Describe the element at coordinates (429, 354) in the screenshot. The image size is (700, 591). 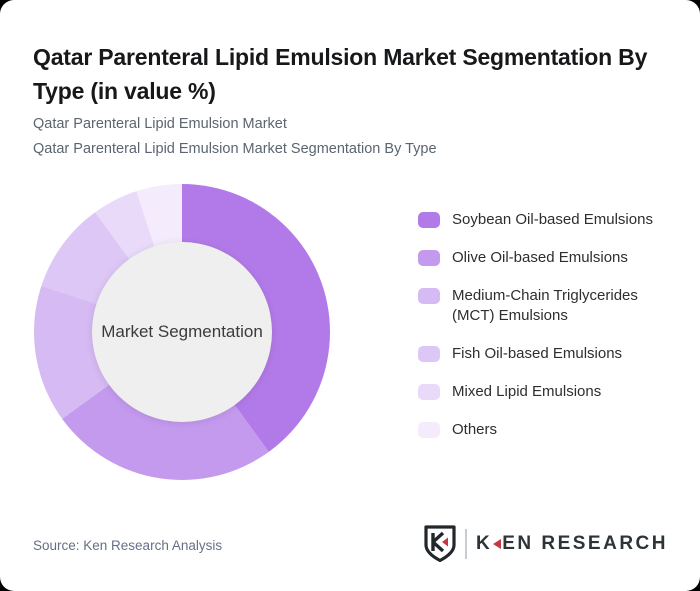
I see `legend-swatch-fish` at that location.